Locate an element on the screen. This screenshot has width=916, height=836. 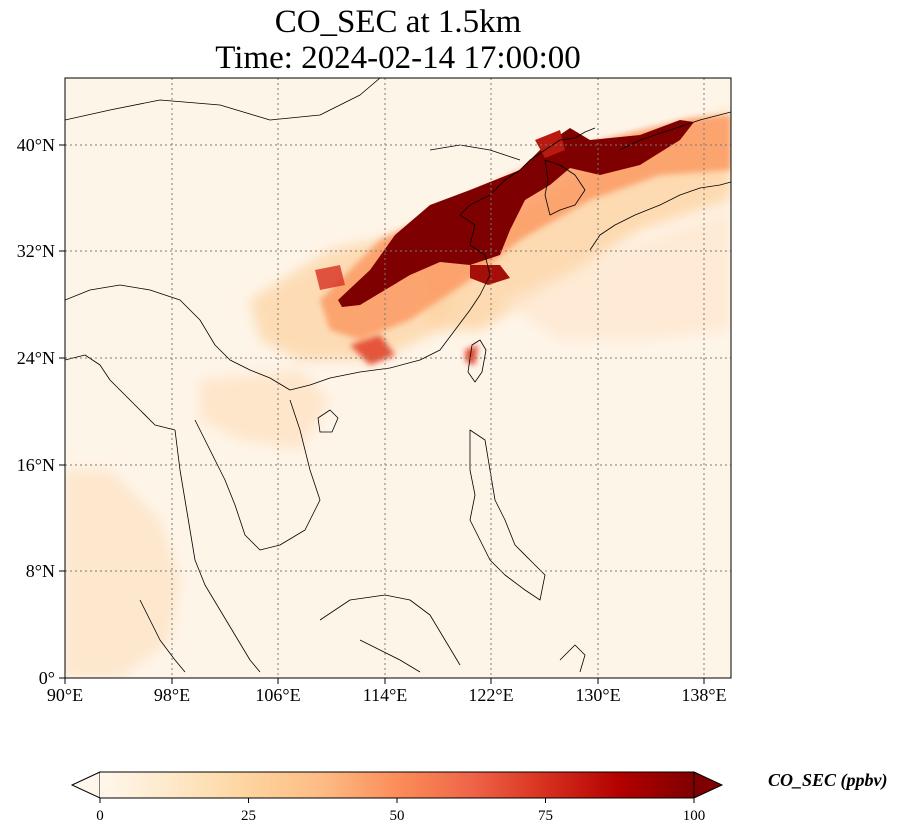
x-tick-label: 130°E is located at coordinates (597, 695).